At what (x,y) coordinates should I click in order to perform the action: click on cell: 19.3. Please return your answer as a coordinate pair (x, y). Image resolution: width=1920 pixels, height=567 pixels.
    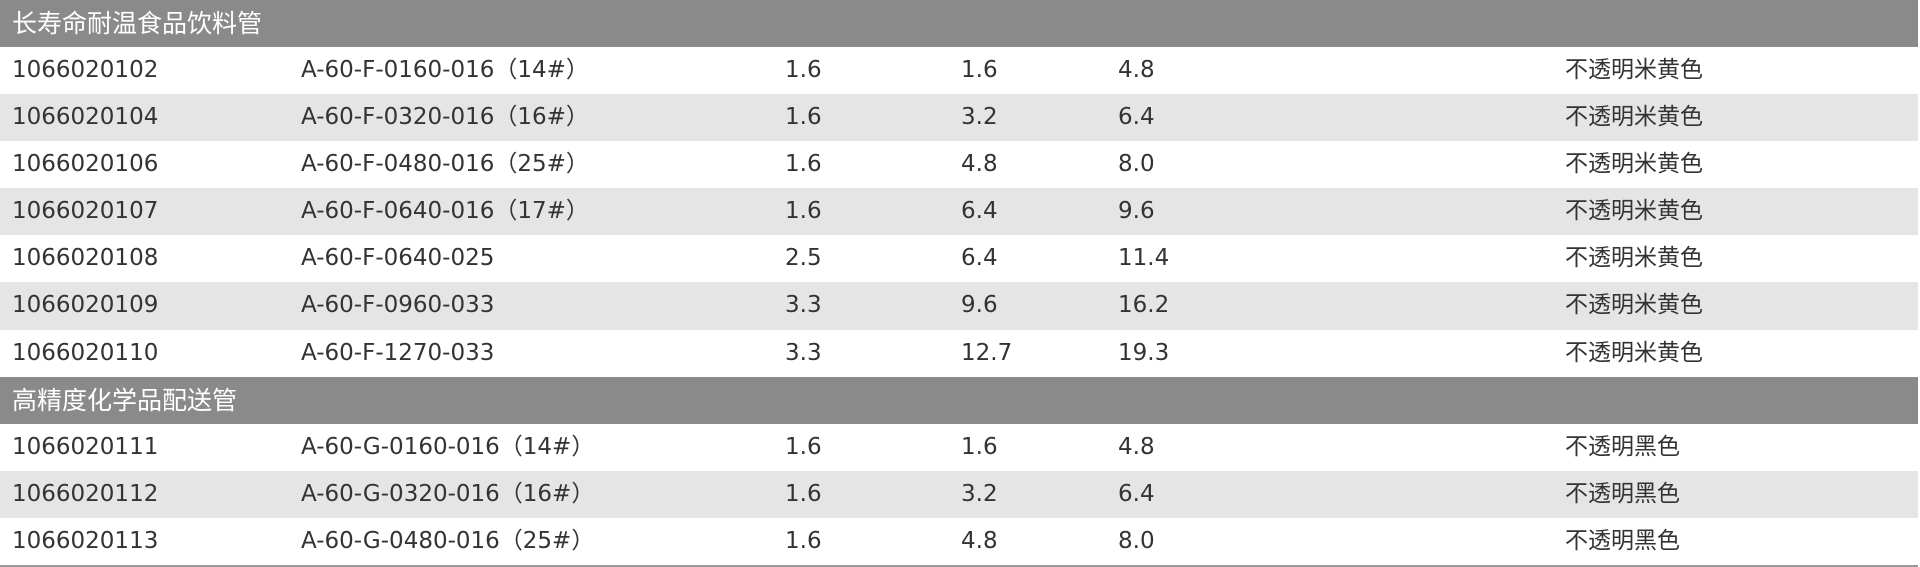
    Looking at the image, I should click on (1144, 352).